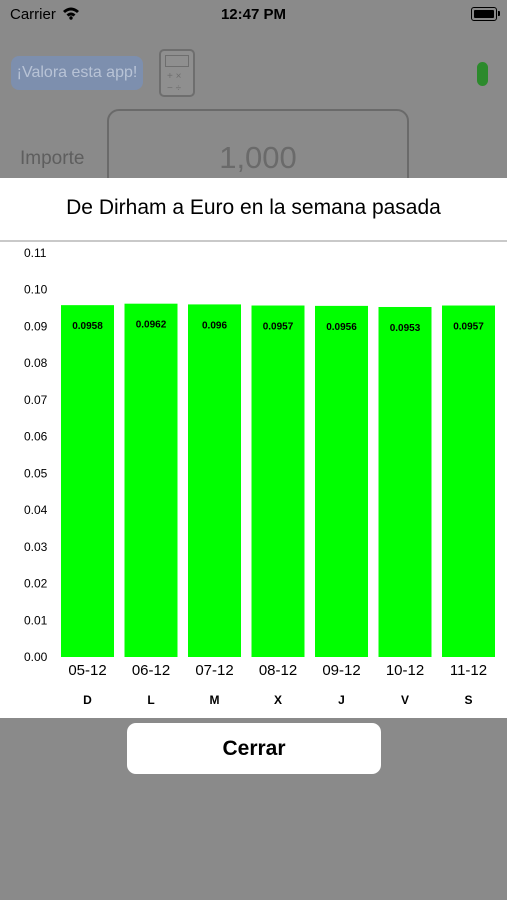 Image resolution: width=507 pixels, height=900 pixels. What do you see at coordinates (278, 670) in the screenshot?
I see `x-tick-label: 08-12` at bounding box center [278, 670].